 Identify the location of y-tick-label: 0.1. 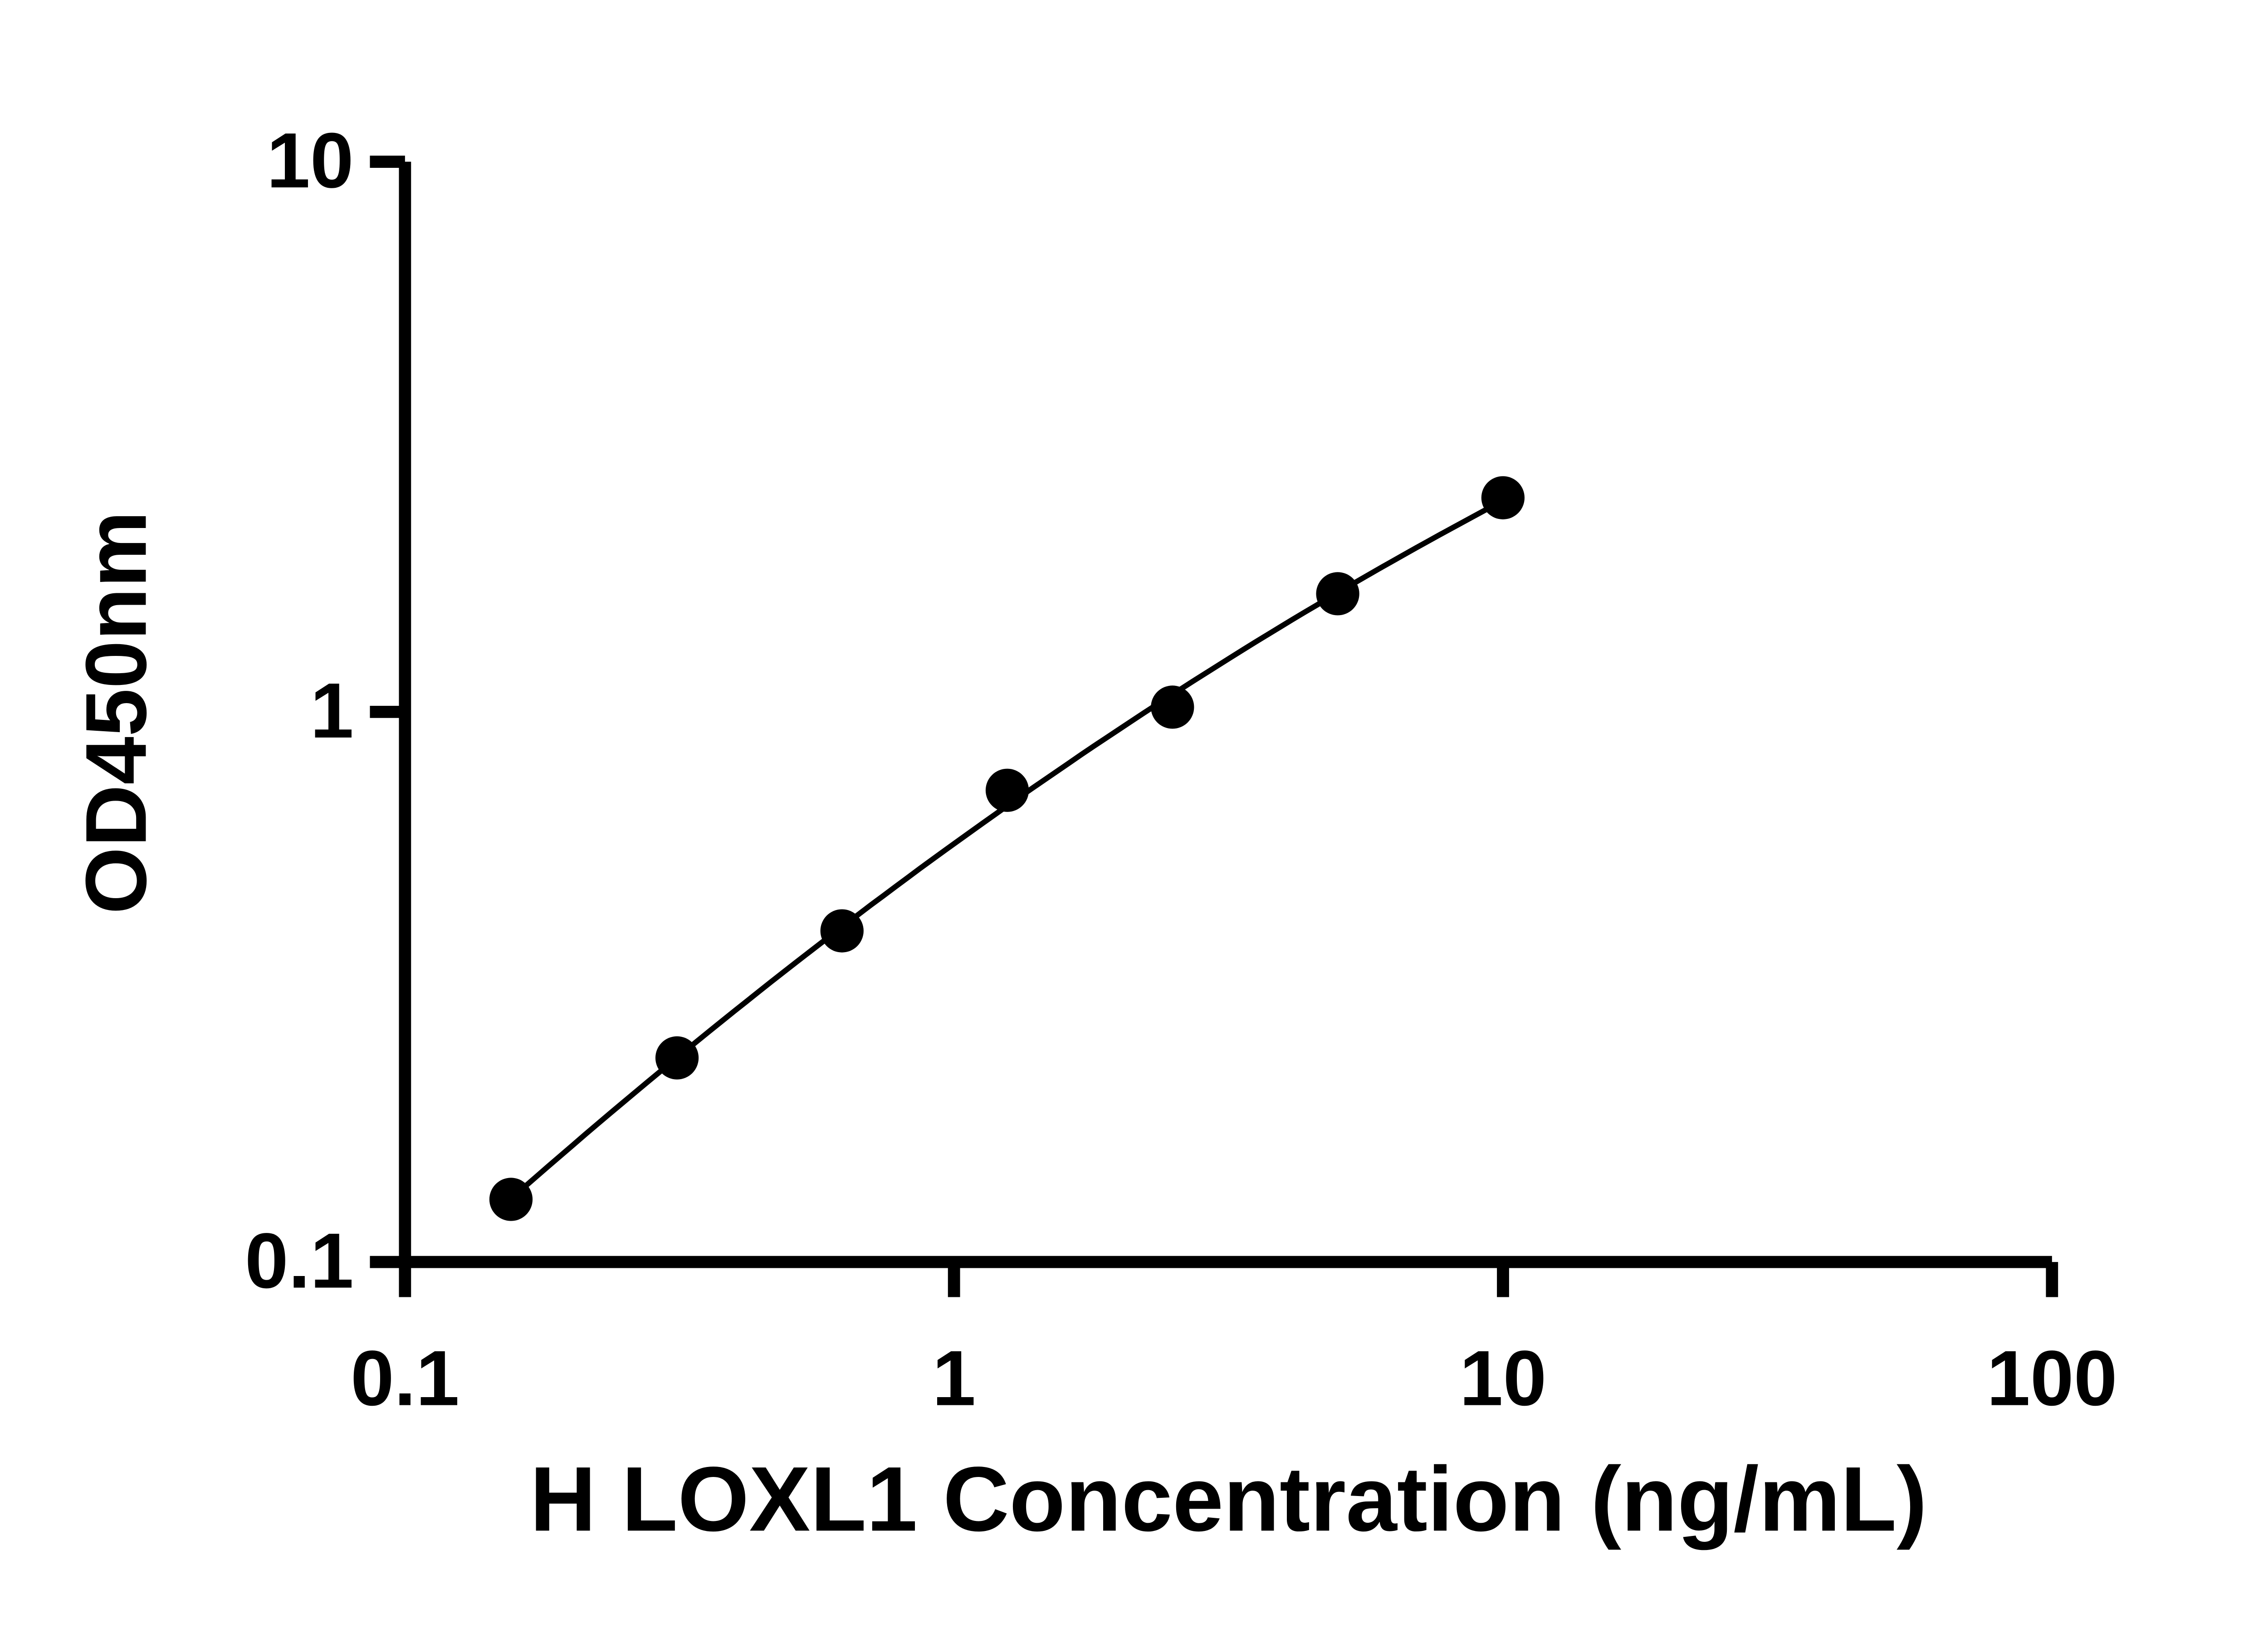
(299, 1261).